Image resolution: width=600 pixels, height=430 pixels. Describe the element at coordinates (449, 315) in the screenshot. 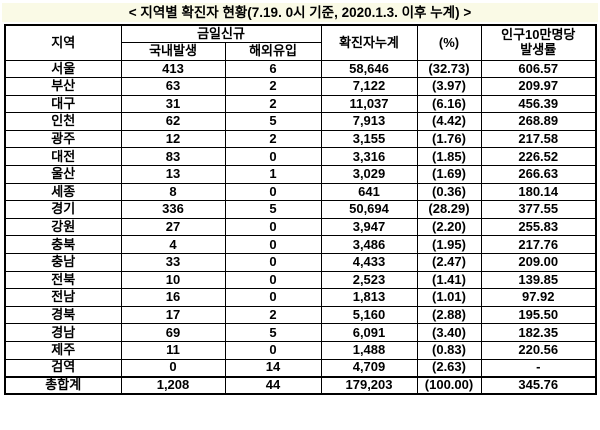

I see `cell-percent: (2.88)` at that location.